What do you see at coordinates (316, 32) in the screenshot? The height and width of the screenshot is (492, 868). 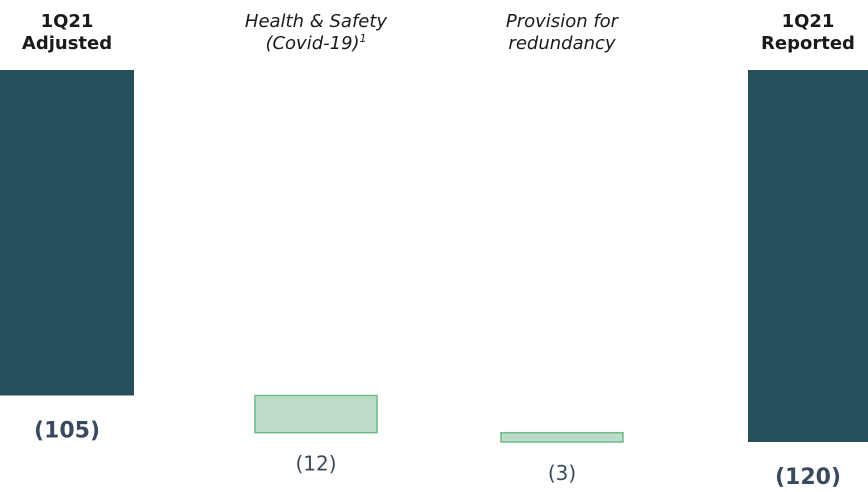 I see `category-label-2: Health & Safety (Covid-19)1` at bounding box center [316, 32].